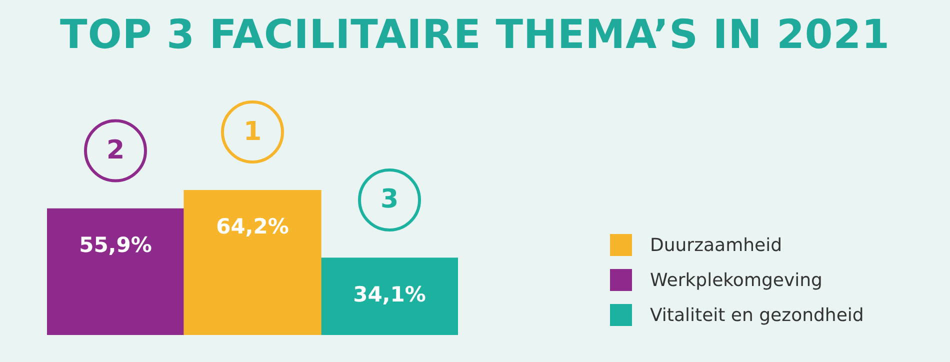  What do you see at coordinates (389, 199) in the screenshot?
I see `annotation: 3` at bounding box center [389, 199].